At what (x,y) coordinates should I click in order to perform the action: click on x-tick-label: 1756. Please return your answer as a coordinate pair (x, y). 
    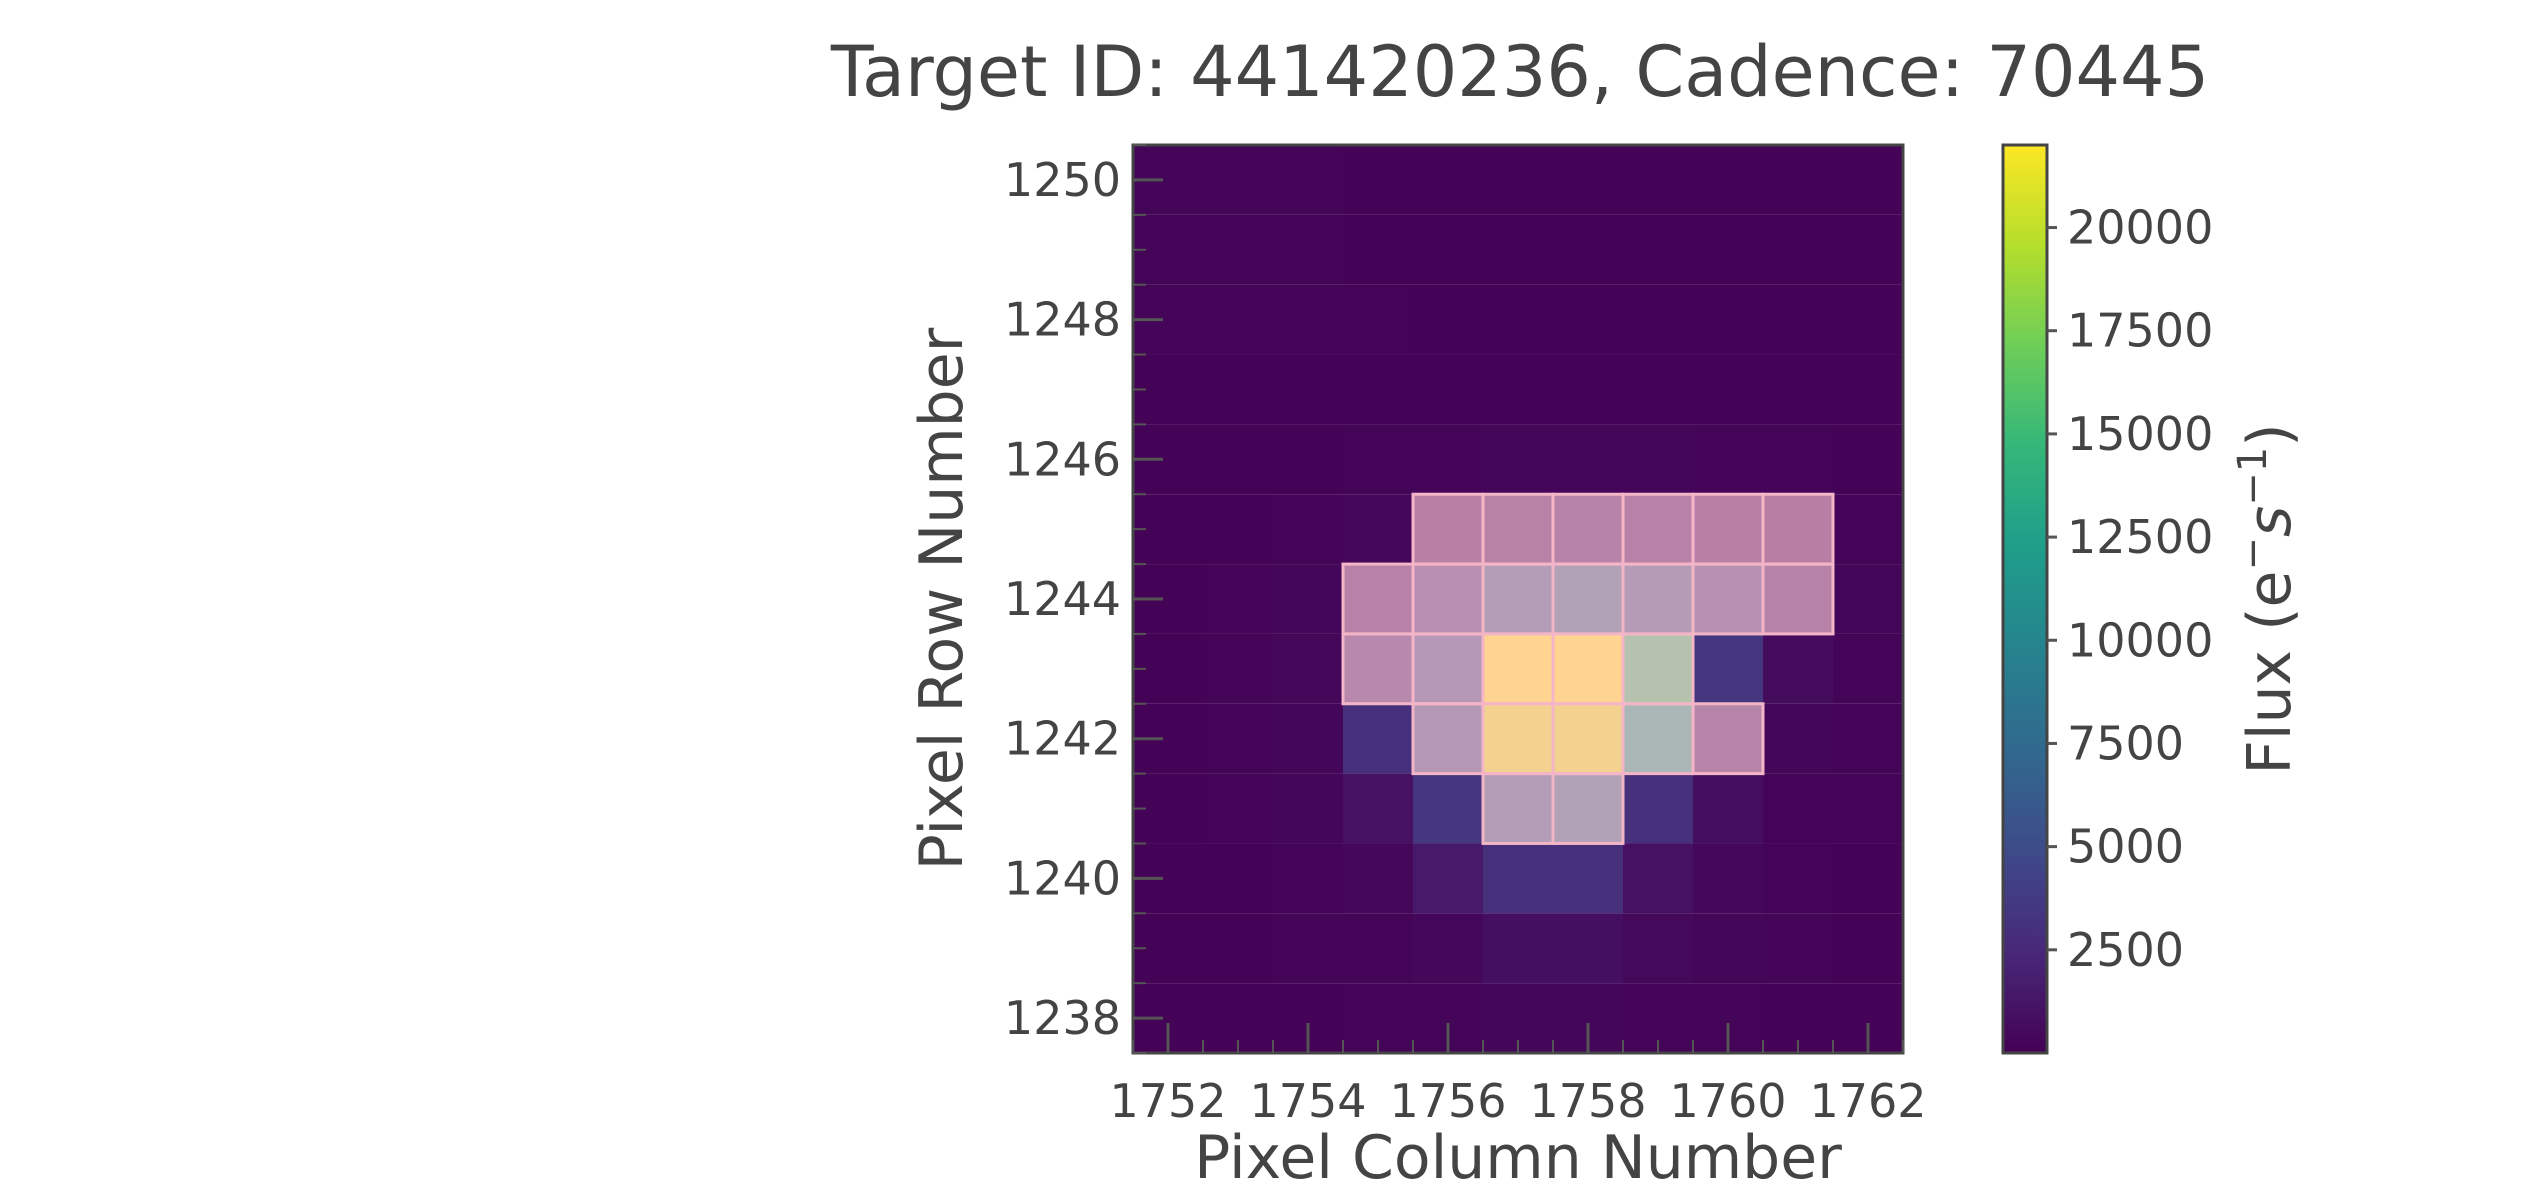
    Looking at the image, I should click on (1447, 1101).